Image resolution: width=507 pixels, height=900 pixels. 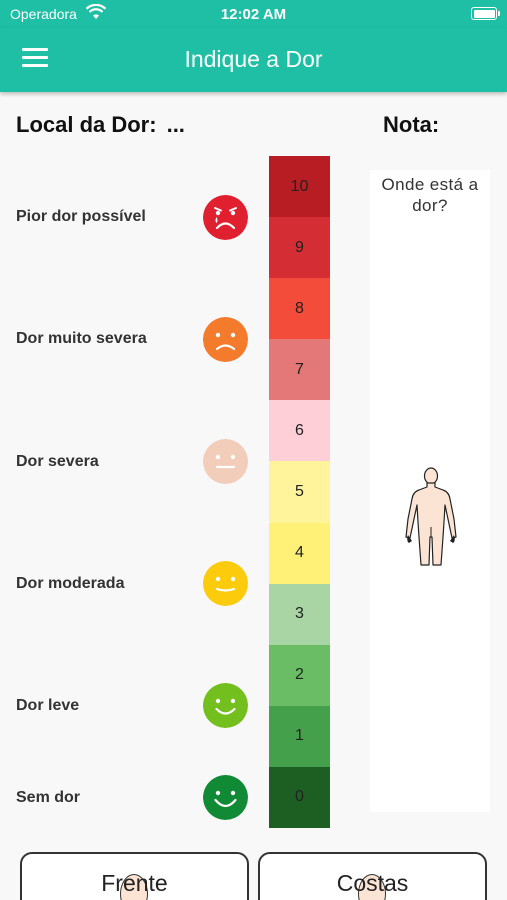 What do you see at coordinates (43, 14) in the screenshot?
I see `carrier-name: Operadora` at bounding box center [43, 14].